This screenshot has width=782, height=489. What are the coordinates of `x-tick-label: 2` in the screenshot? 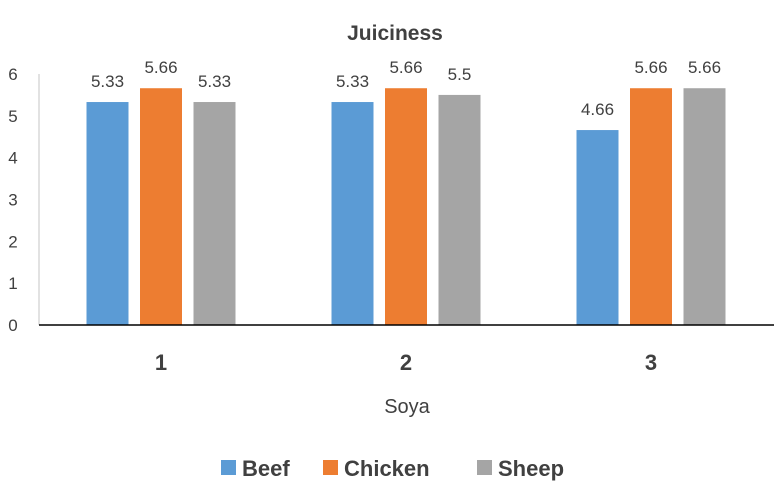 It's located at (406, 362).